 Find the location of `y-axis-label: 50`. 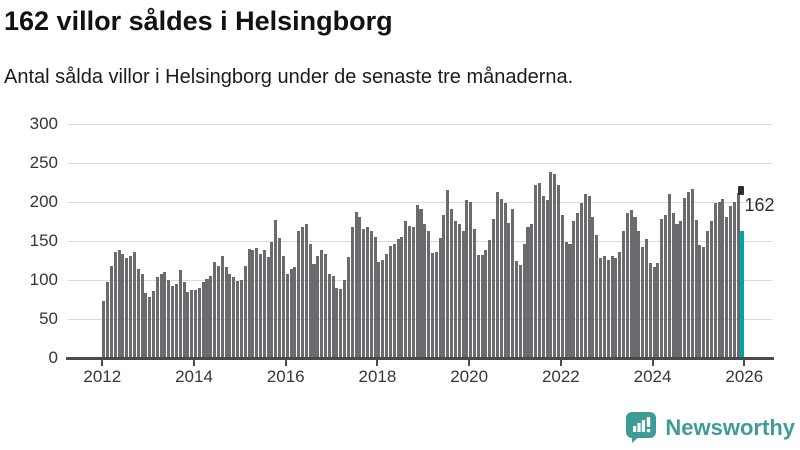

y-axis-label: 50 is located at coordinates (48, 318).